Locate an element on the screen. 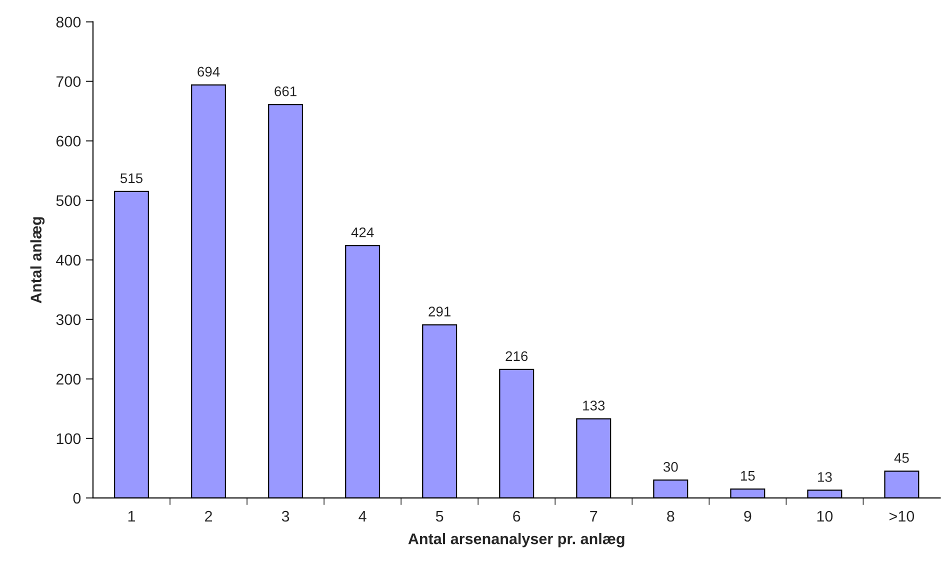 The image size is (944, 575). x-tick-label: 3 is located at coordinates (286, 516).